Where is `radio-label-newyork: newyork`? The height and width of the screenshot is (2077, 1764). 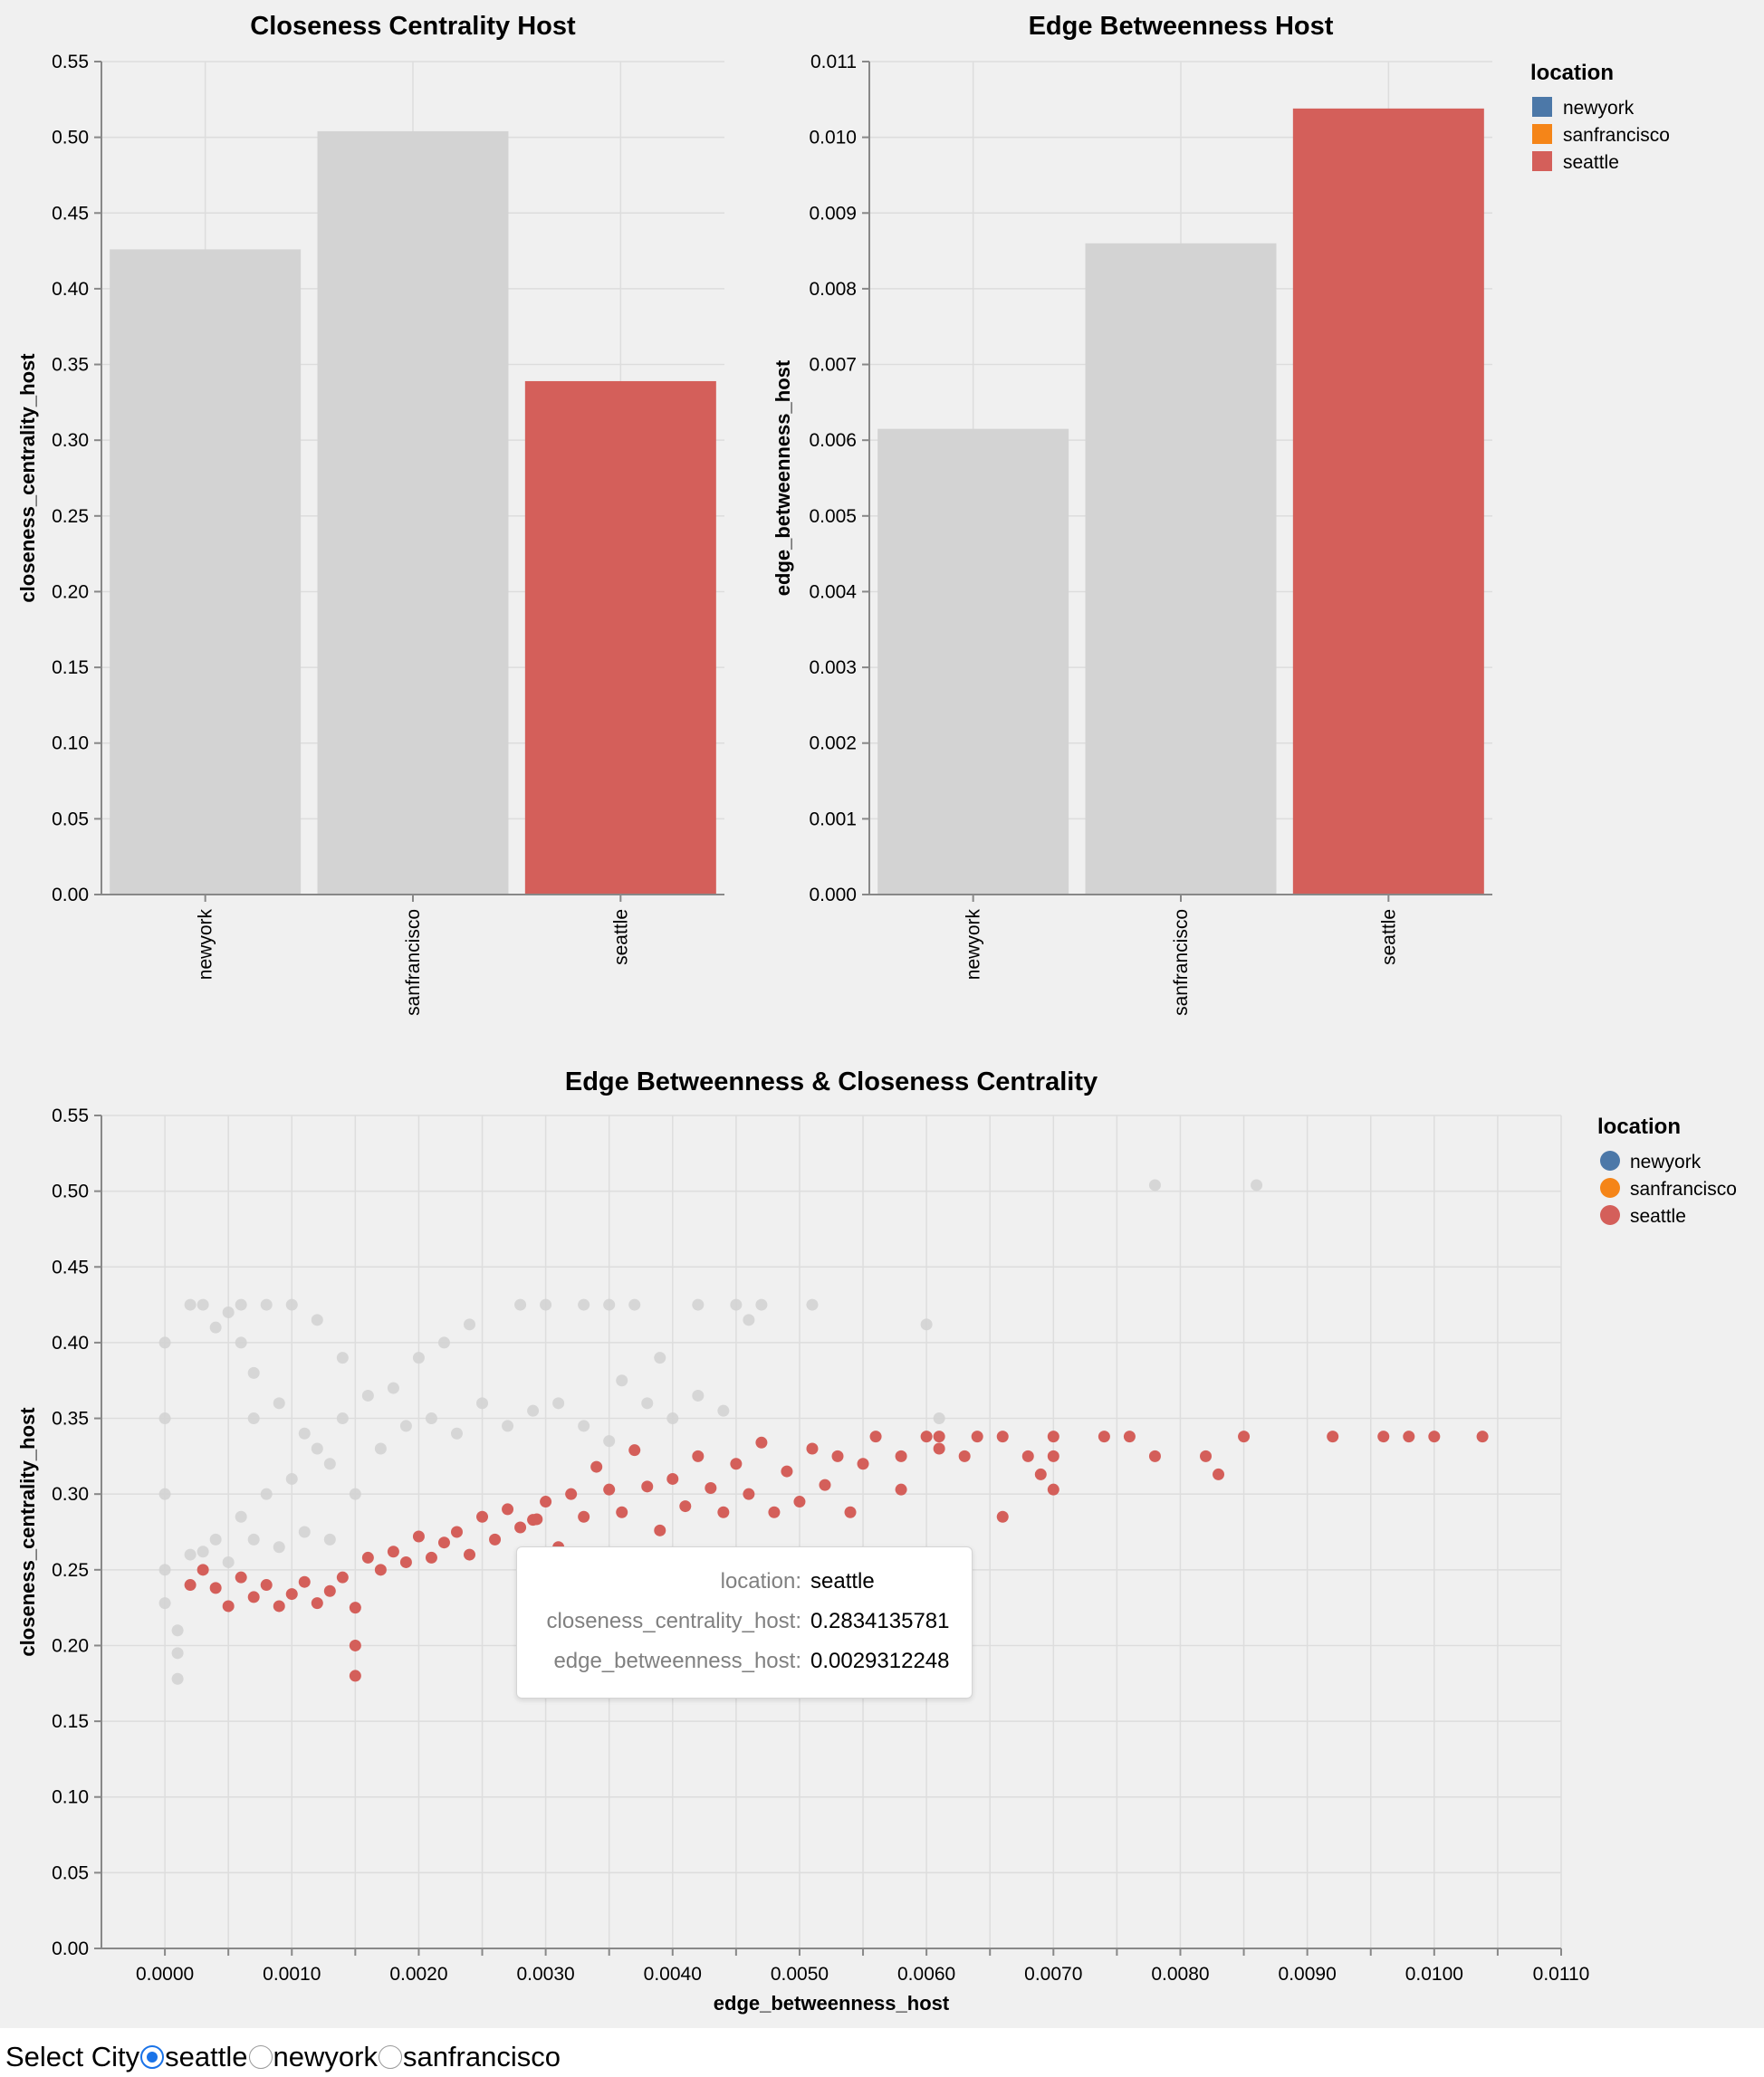
radio-label-newyork: newyork is located at coordinates (325, 2056).